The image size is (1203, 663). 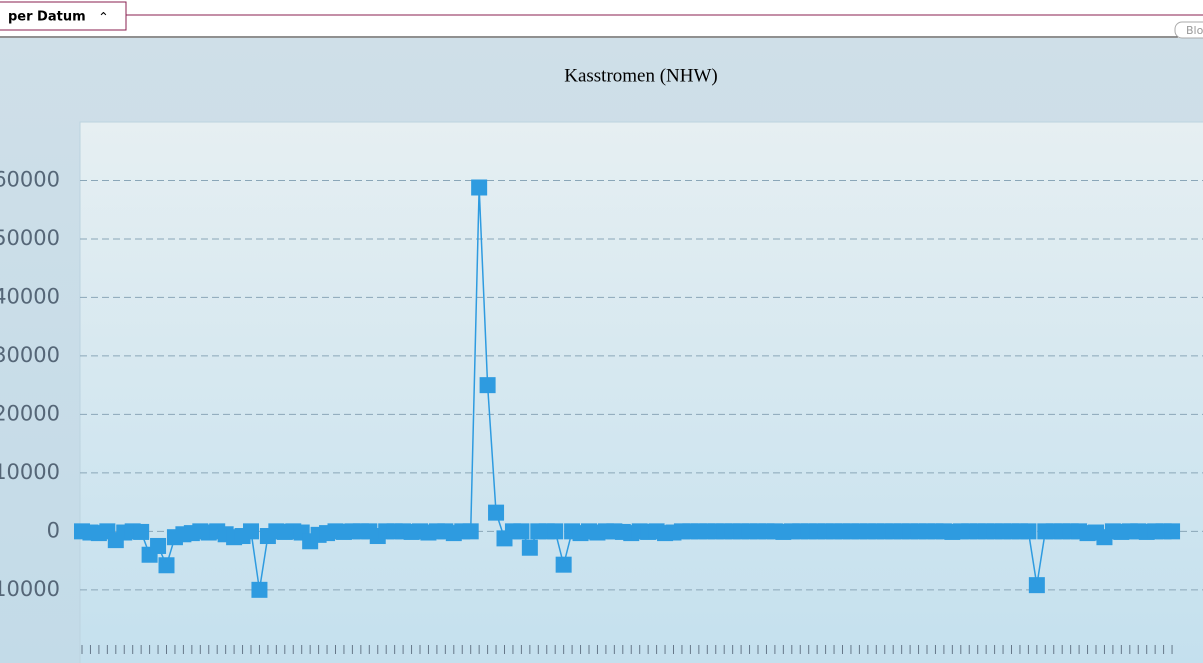 I want to click on y-tick-label: 50000, so click(x=30, y=238).